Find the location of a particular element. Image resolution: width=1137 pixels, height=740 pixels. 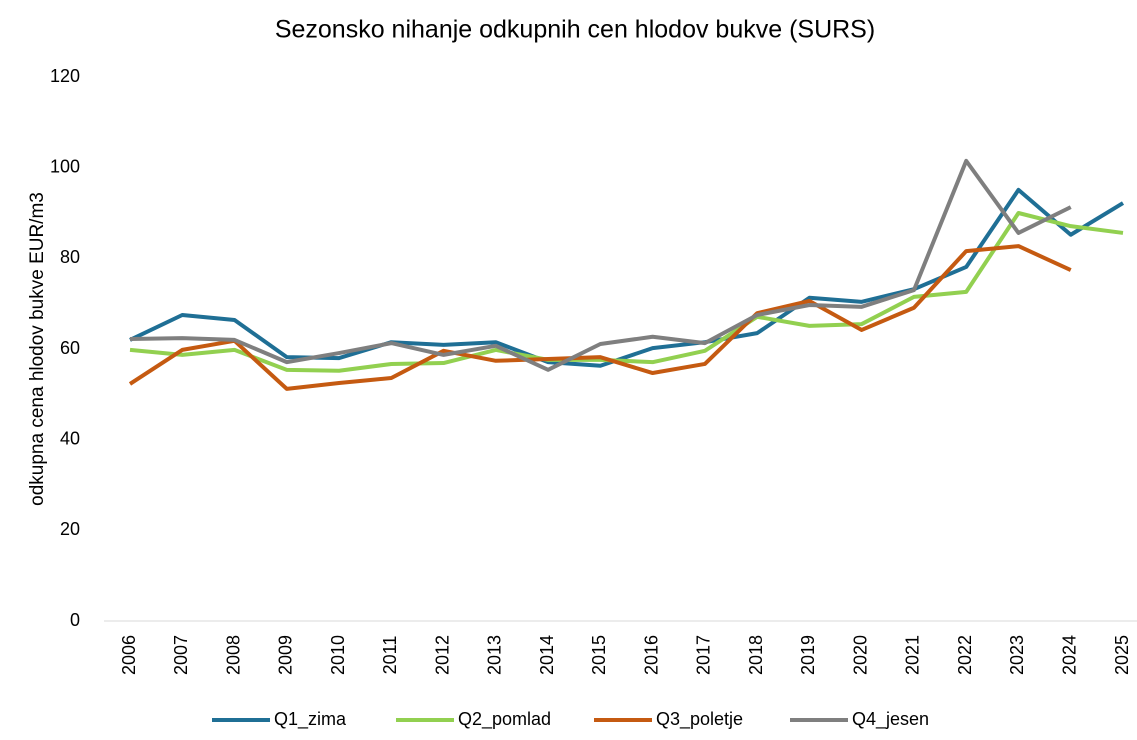

x-tick-label: 2014 is located at coordinates (547, 655).